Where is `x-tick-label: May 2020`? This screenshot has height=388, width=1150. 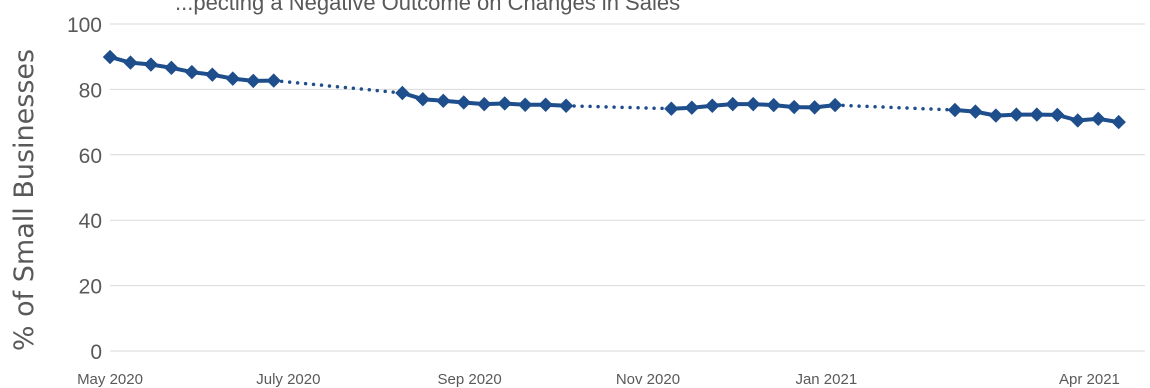 x-tick-label: May 2020 is located at coordinates (110, 379).